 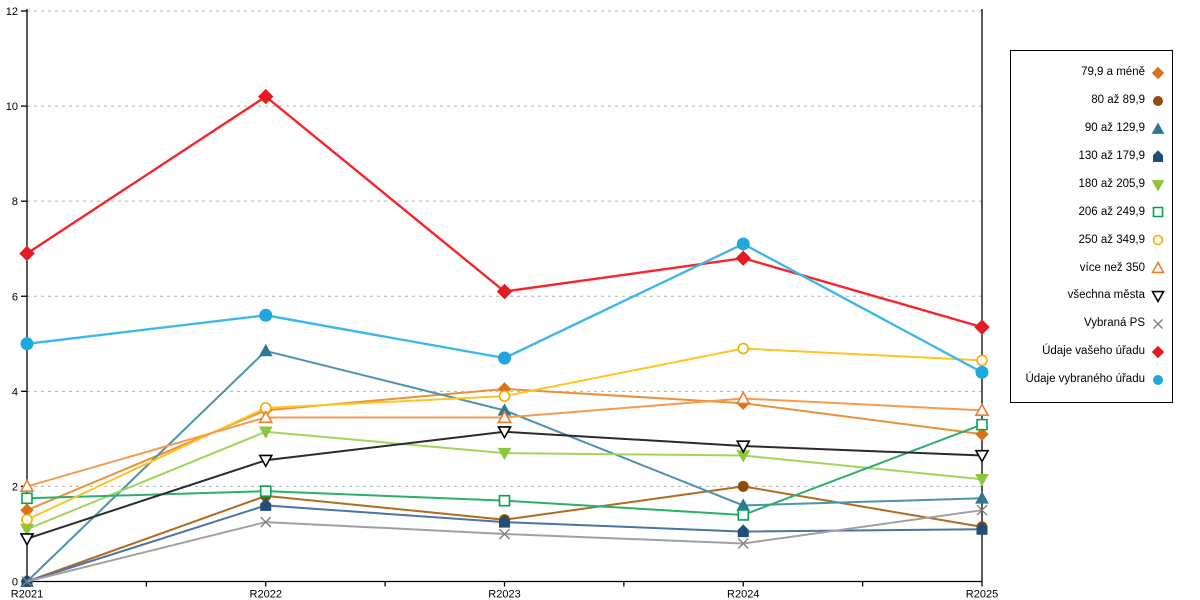 I want to click on legend-item: 250 až 349,9, so click(x=1091, y=240).